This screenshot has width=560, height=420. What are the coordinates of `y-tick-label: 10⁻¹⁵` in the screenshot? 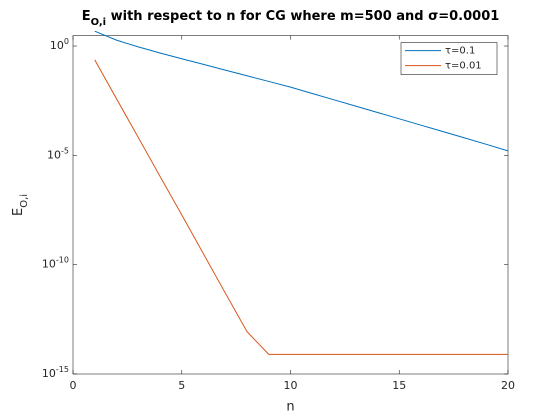 It's located at (55, 373).